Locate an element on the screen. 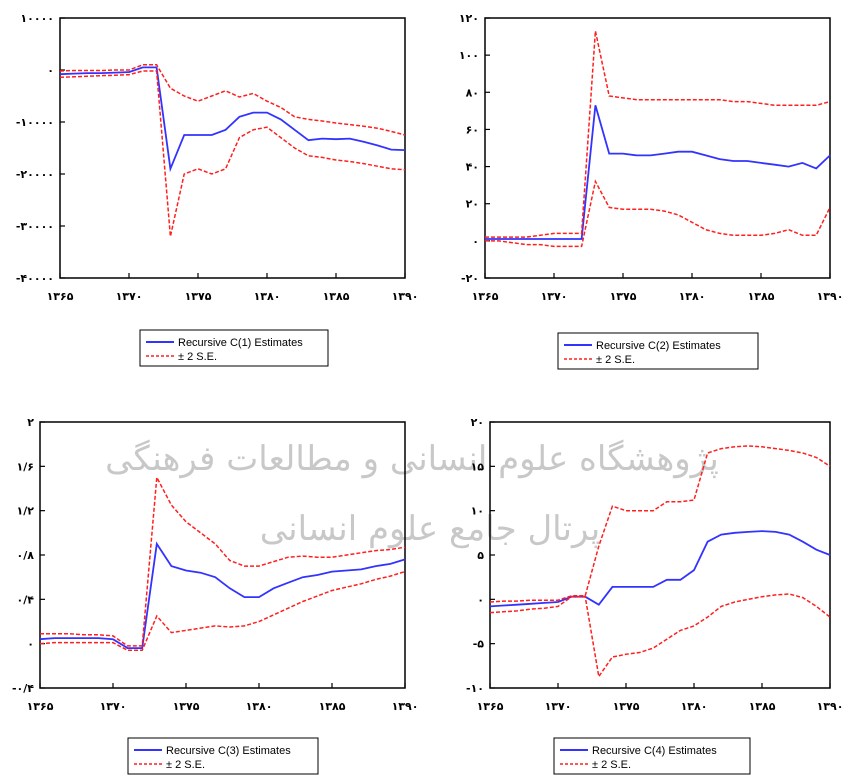 This screenshot has height=778, width=860. y-tick-label: -۱۰۰۰۰ is located at coordinates (35, 122).